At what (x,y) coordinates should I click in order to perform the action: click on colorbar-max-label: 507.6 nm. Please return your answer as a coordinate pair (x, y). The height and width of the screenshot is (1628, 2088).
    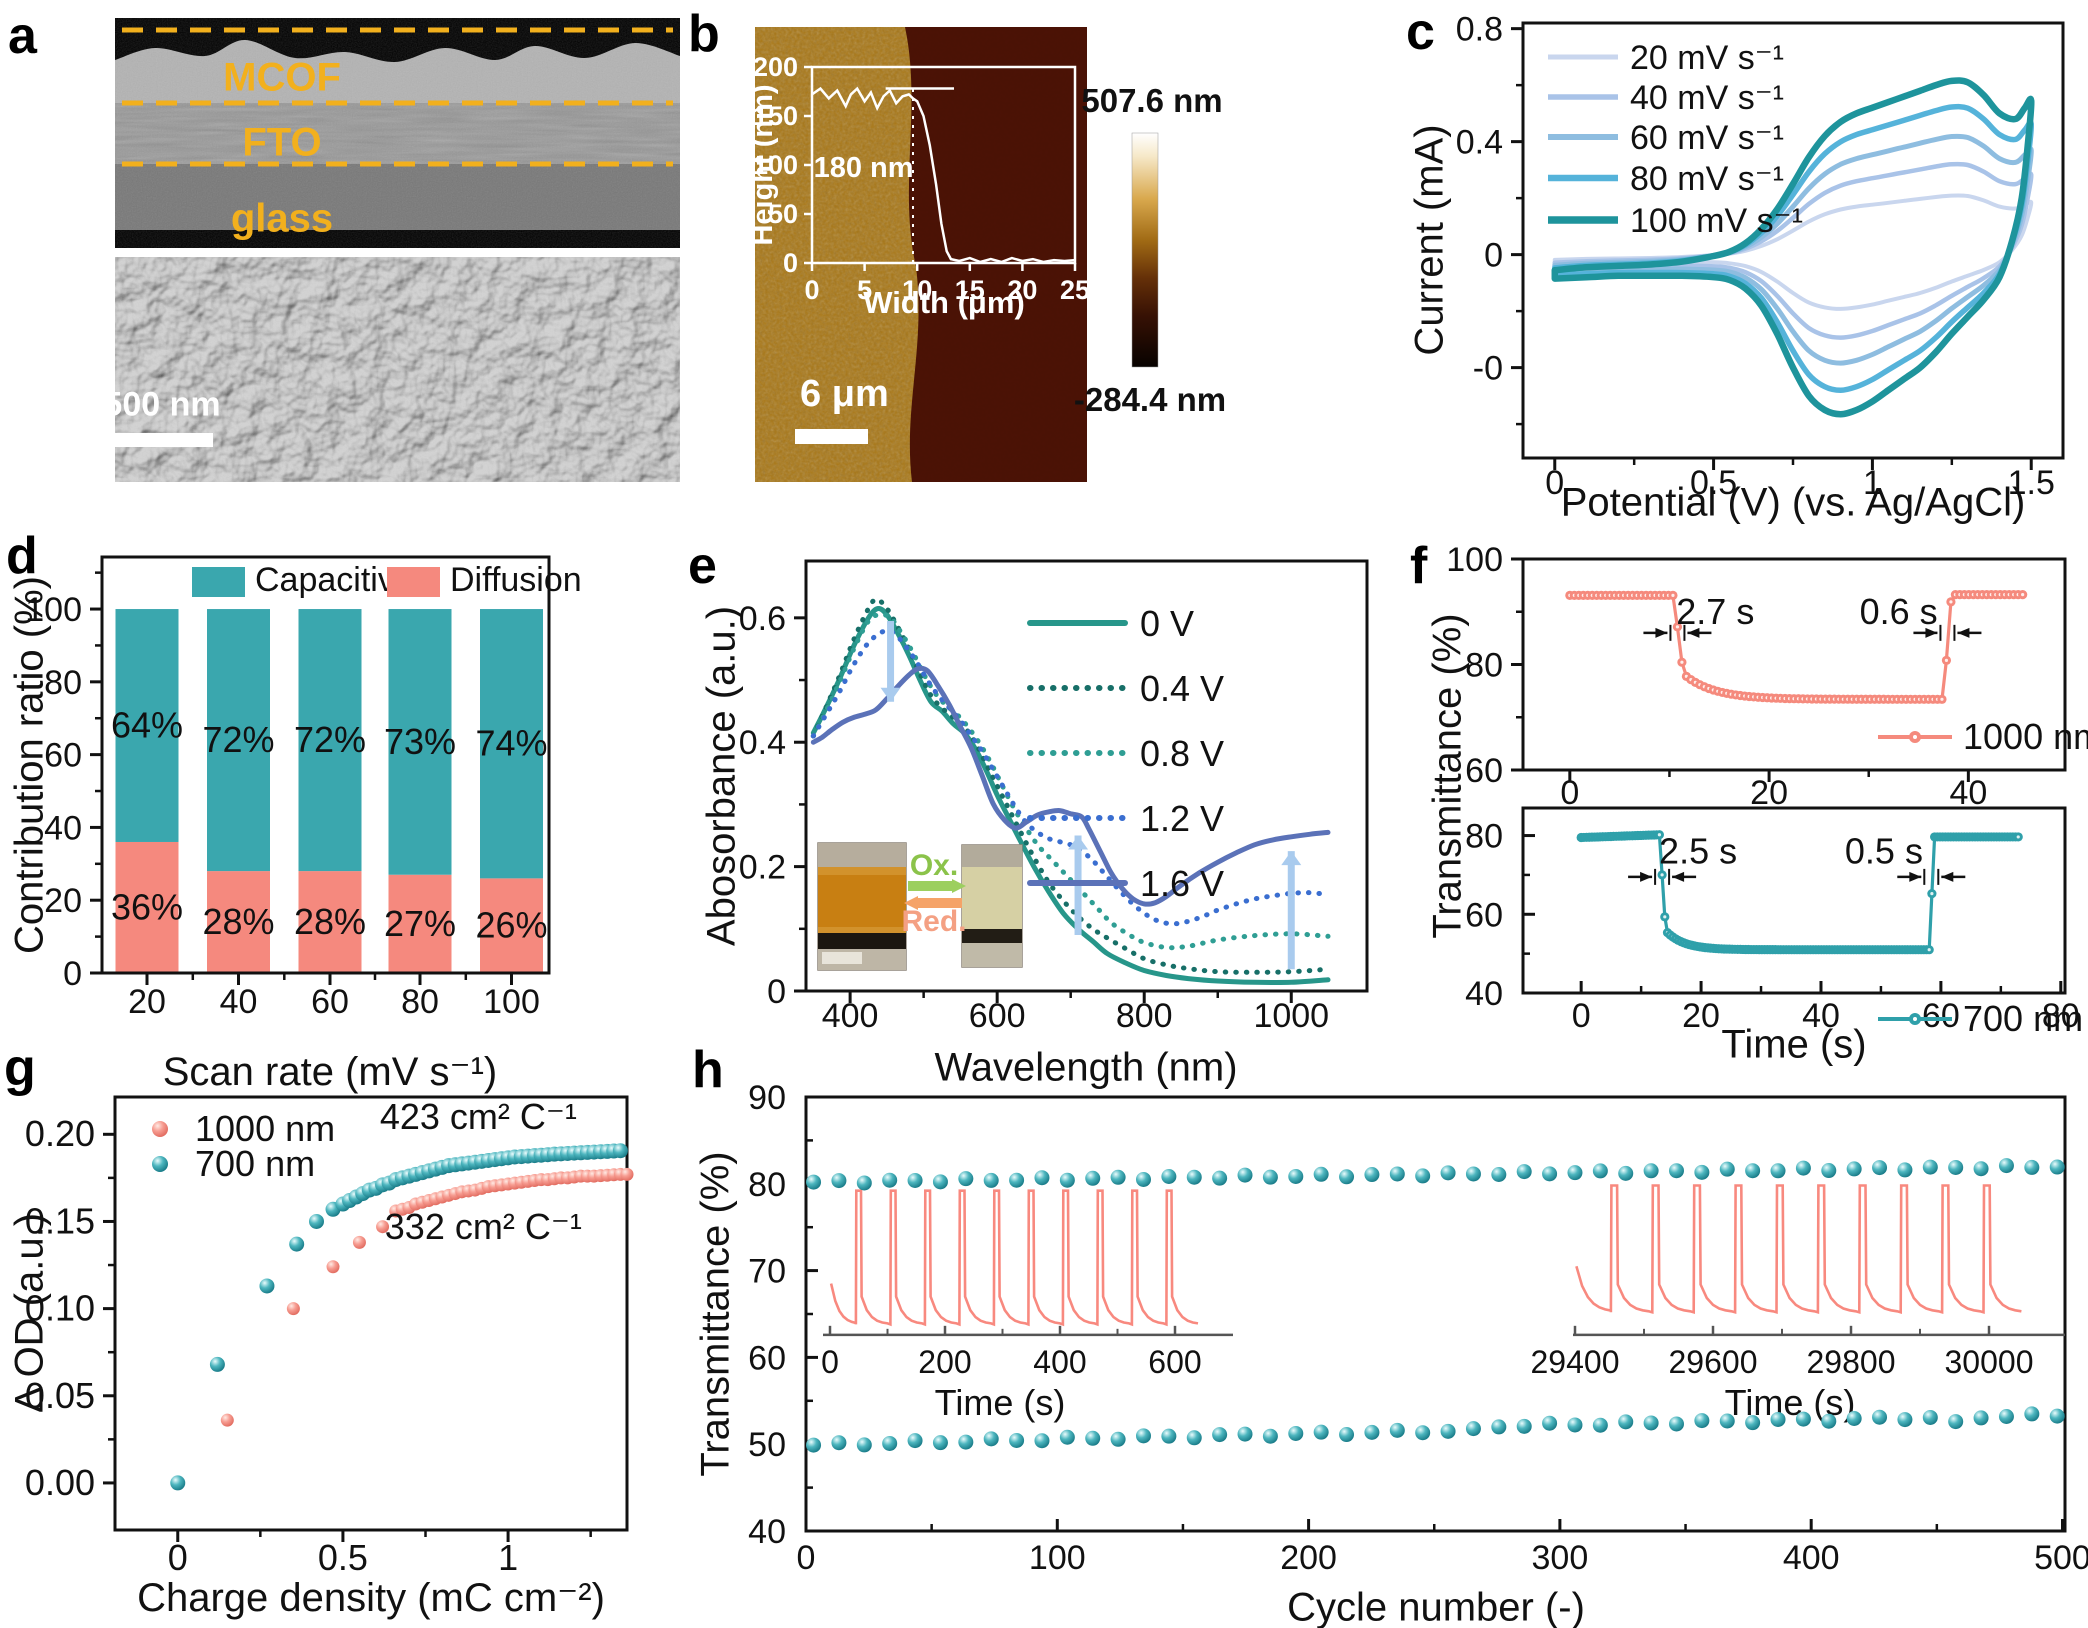
    Looking at the image, I should click on (1152, 100).